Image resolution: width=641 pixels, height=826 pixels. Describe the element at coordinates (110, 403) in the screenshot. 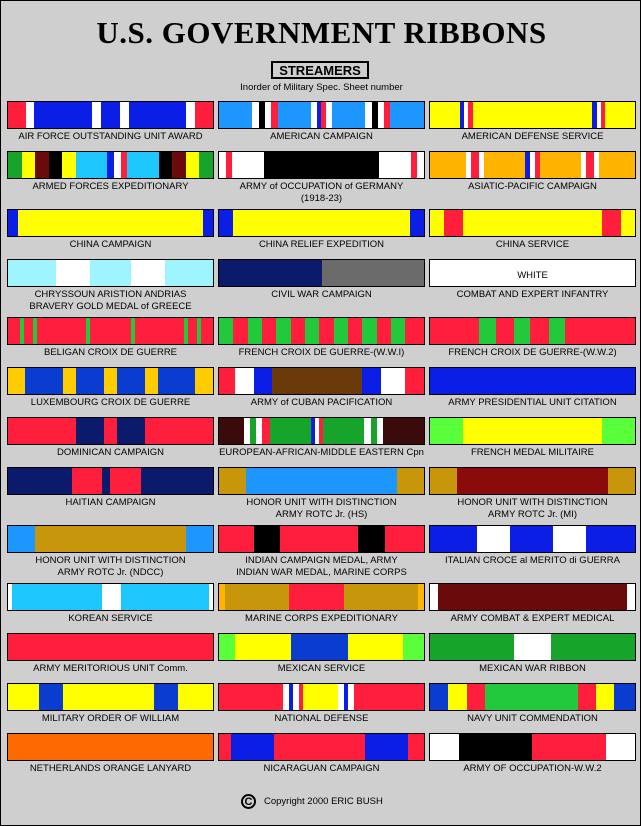

I see `ribbon-caption: LUXEMBOURG CROIX DE GUERRE` at that location.